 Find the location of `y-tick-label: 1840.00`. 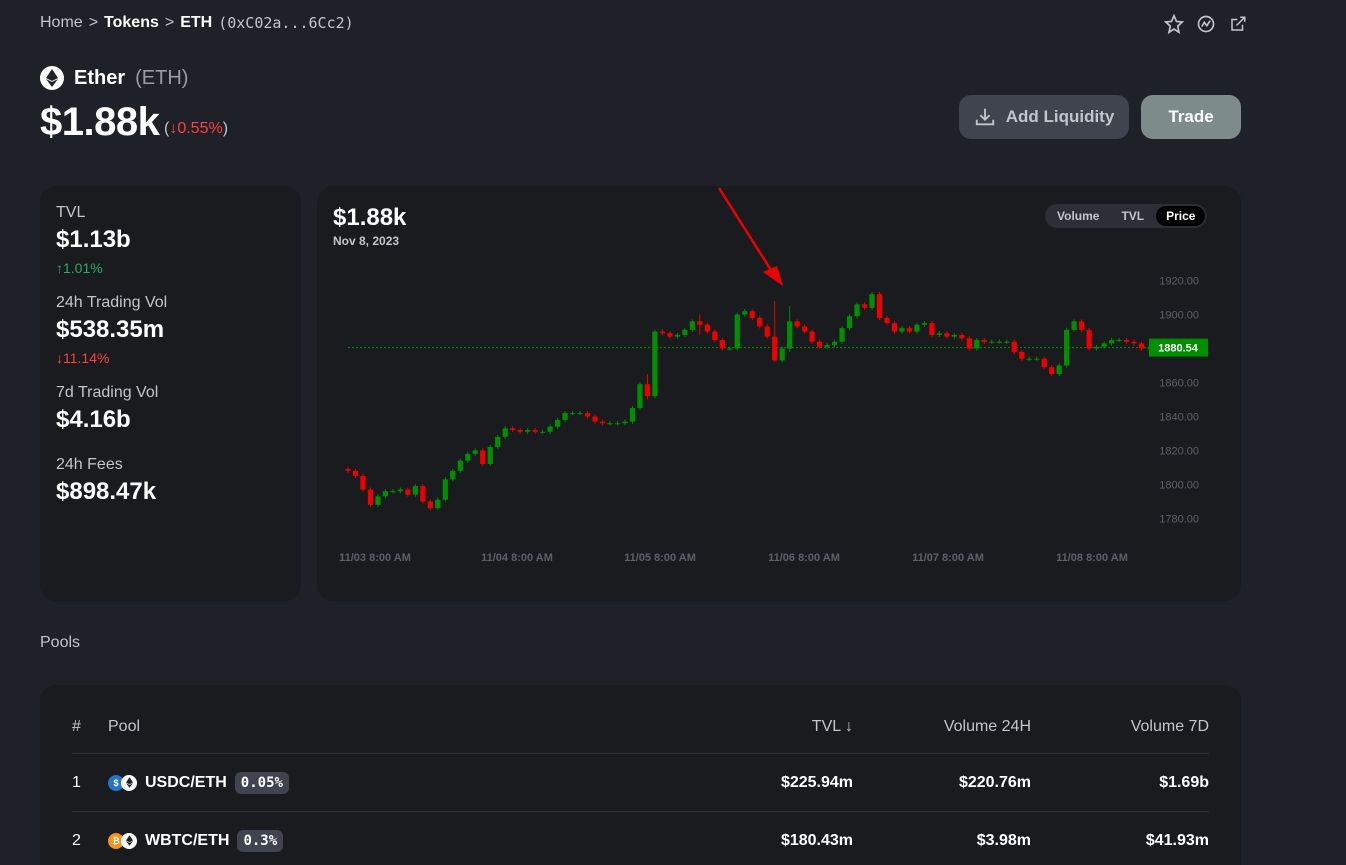

y-tick-label: 1840.00 is located at coordinates (1179, 417).